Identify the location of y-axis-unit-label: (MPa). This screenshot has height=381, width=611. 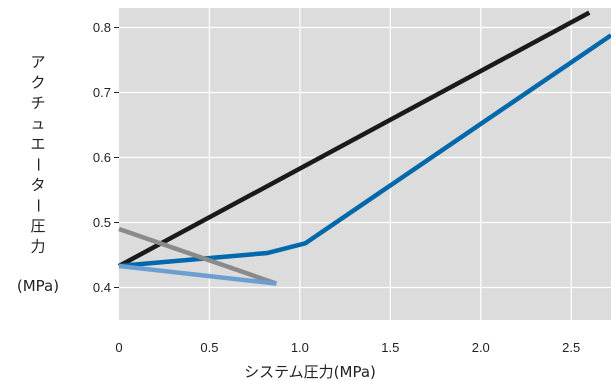
(38, 286).